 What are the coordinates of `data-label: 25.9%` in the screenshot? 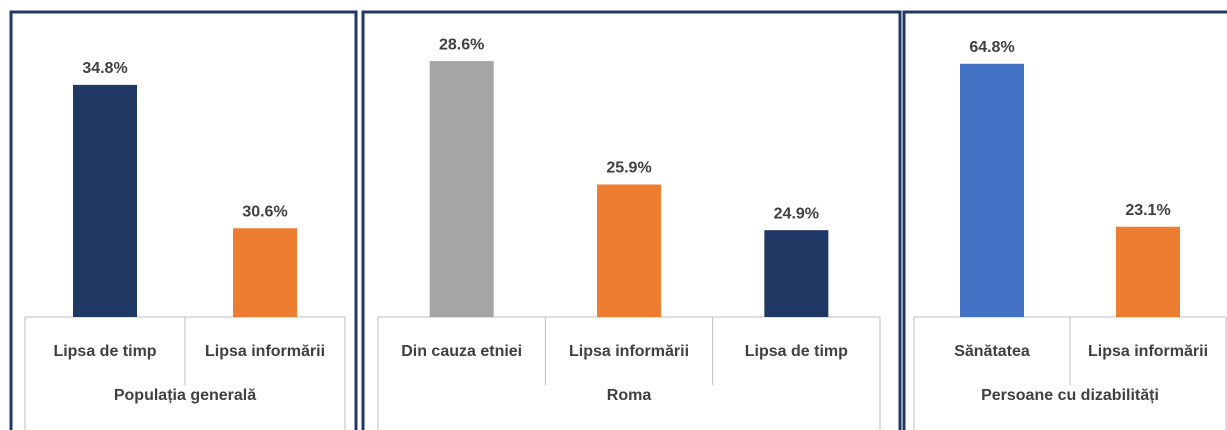 It's located at (628, 168).